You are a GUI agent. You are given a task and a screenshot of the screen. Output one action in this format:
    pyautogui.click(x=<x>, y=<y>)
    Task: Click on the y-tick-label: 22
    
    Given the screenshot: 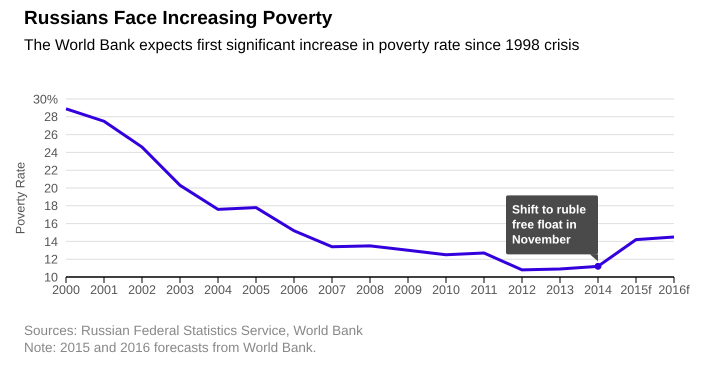 What is the action you would take?
    pyautogui.click(x=51, y=171)
    